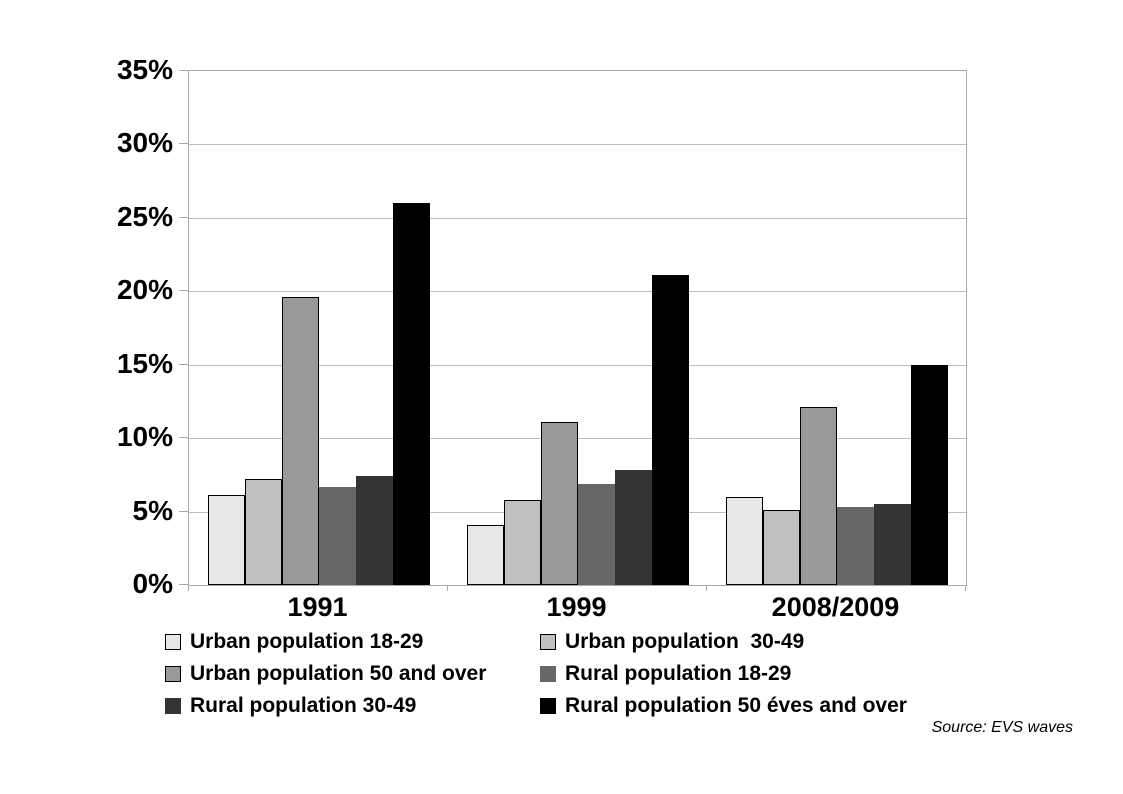 The image size is (1123, 794). What do you see at coordinates (226, 540) in the screenshot?
I see `bar-urban-population-18-29-1991` at bounding box center [226, 540].